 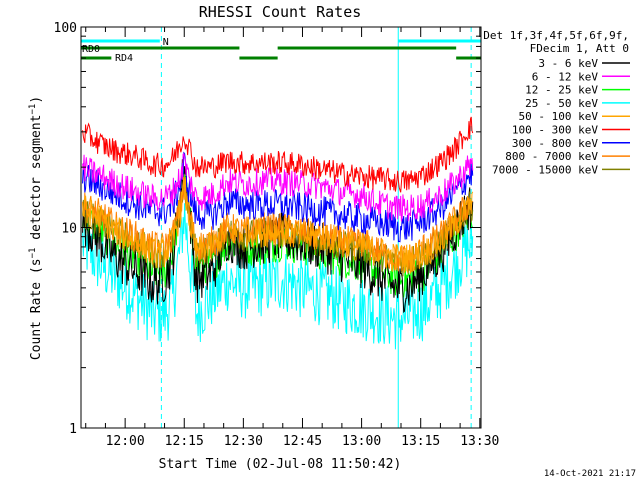 What do you see at coordinates (36, 181) in the screenshot?
I see `y-axis-title-mid: detector segment` at bounding box center [36, 181].